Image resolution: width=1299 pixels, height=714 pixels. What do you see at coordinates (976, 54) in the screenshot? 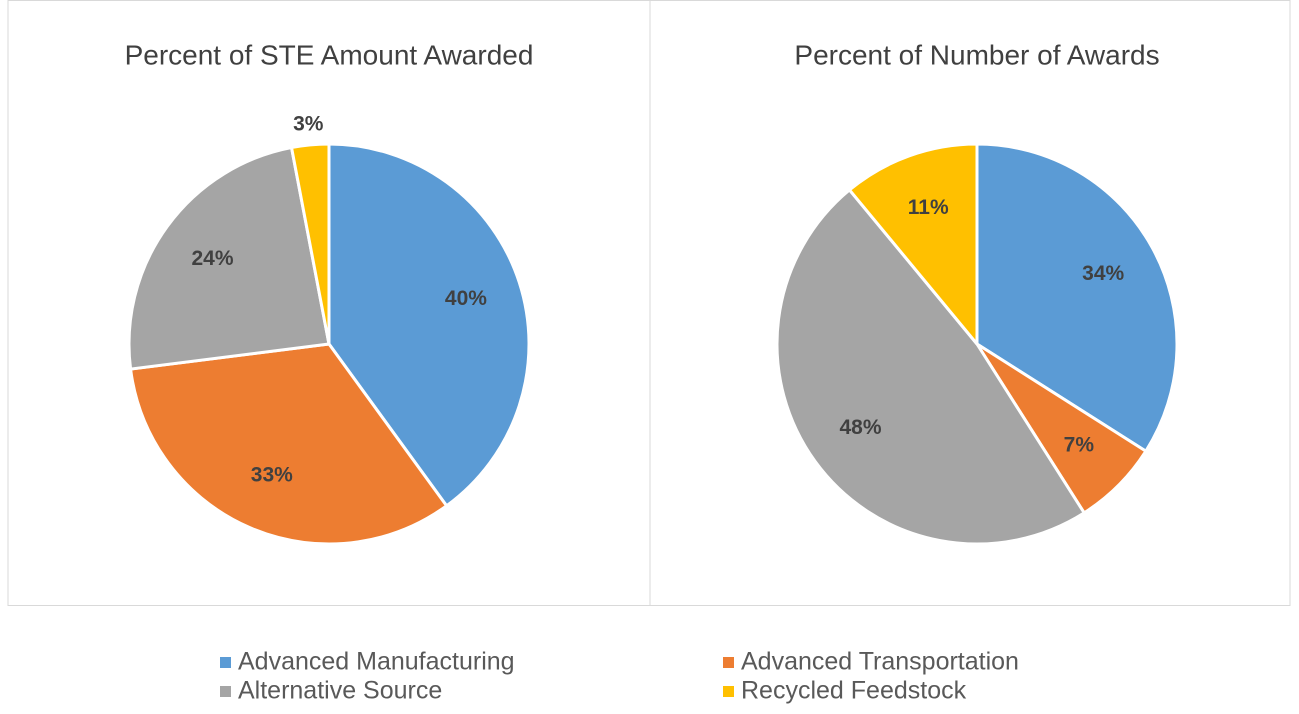
I see `chart-title: Percent of Number of Awards` at bounding box center [976, 54].